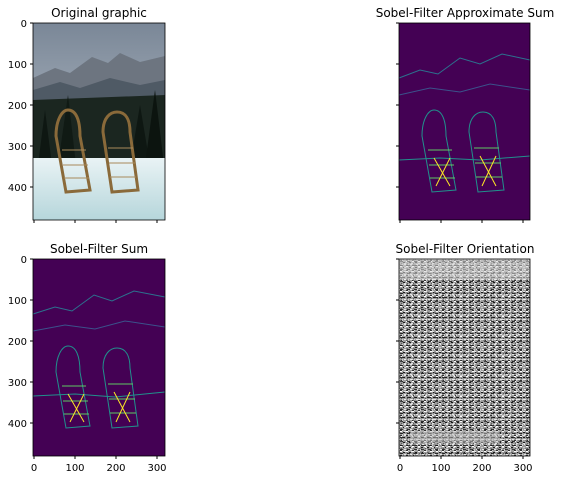  I want to click on x-ticks-orientation: 0 100 200 300, so click(465, 465).